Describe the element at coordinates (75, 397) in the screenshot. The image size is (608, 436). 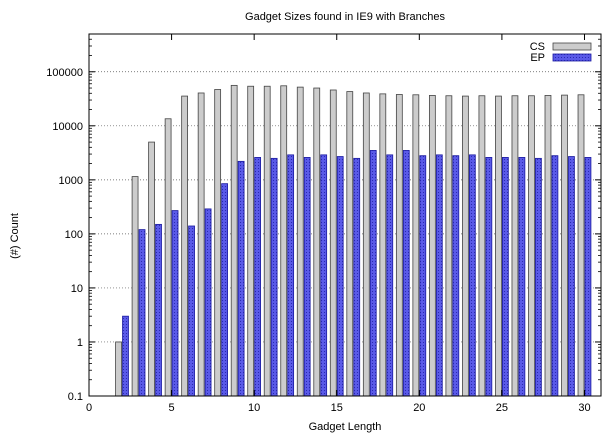
I see `y-tick-label: 0.1` at that location.